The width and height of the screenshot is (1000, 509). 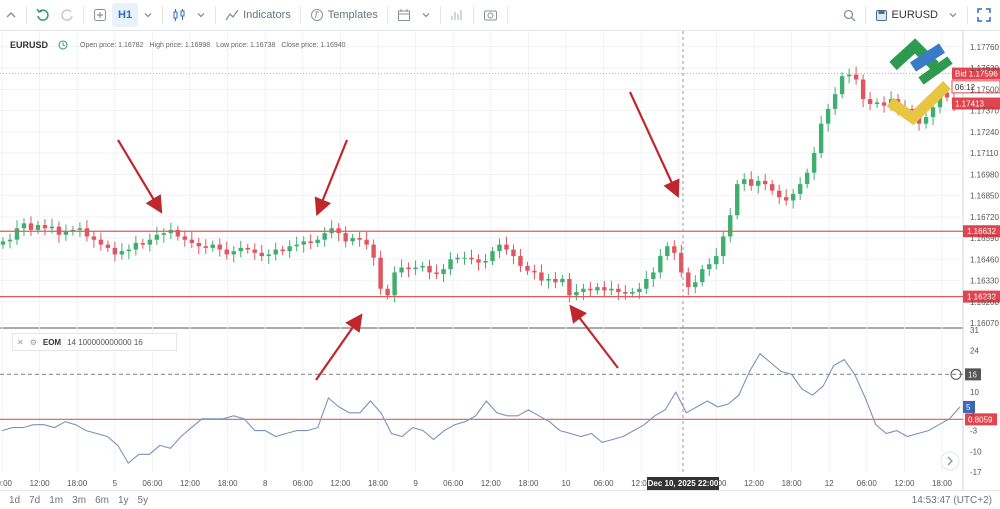 What do you see at coordinates (265, 483) in the screenshot?
I see `time-tick-label: 8` at bounding box center [265, 483].